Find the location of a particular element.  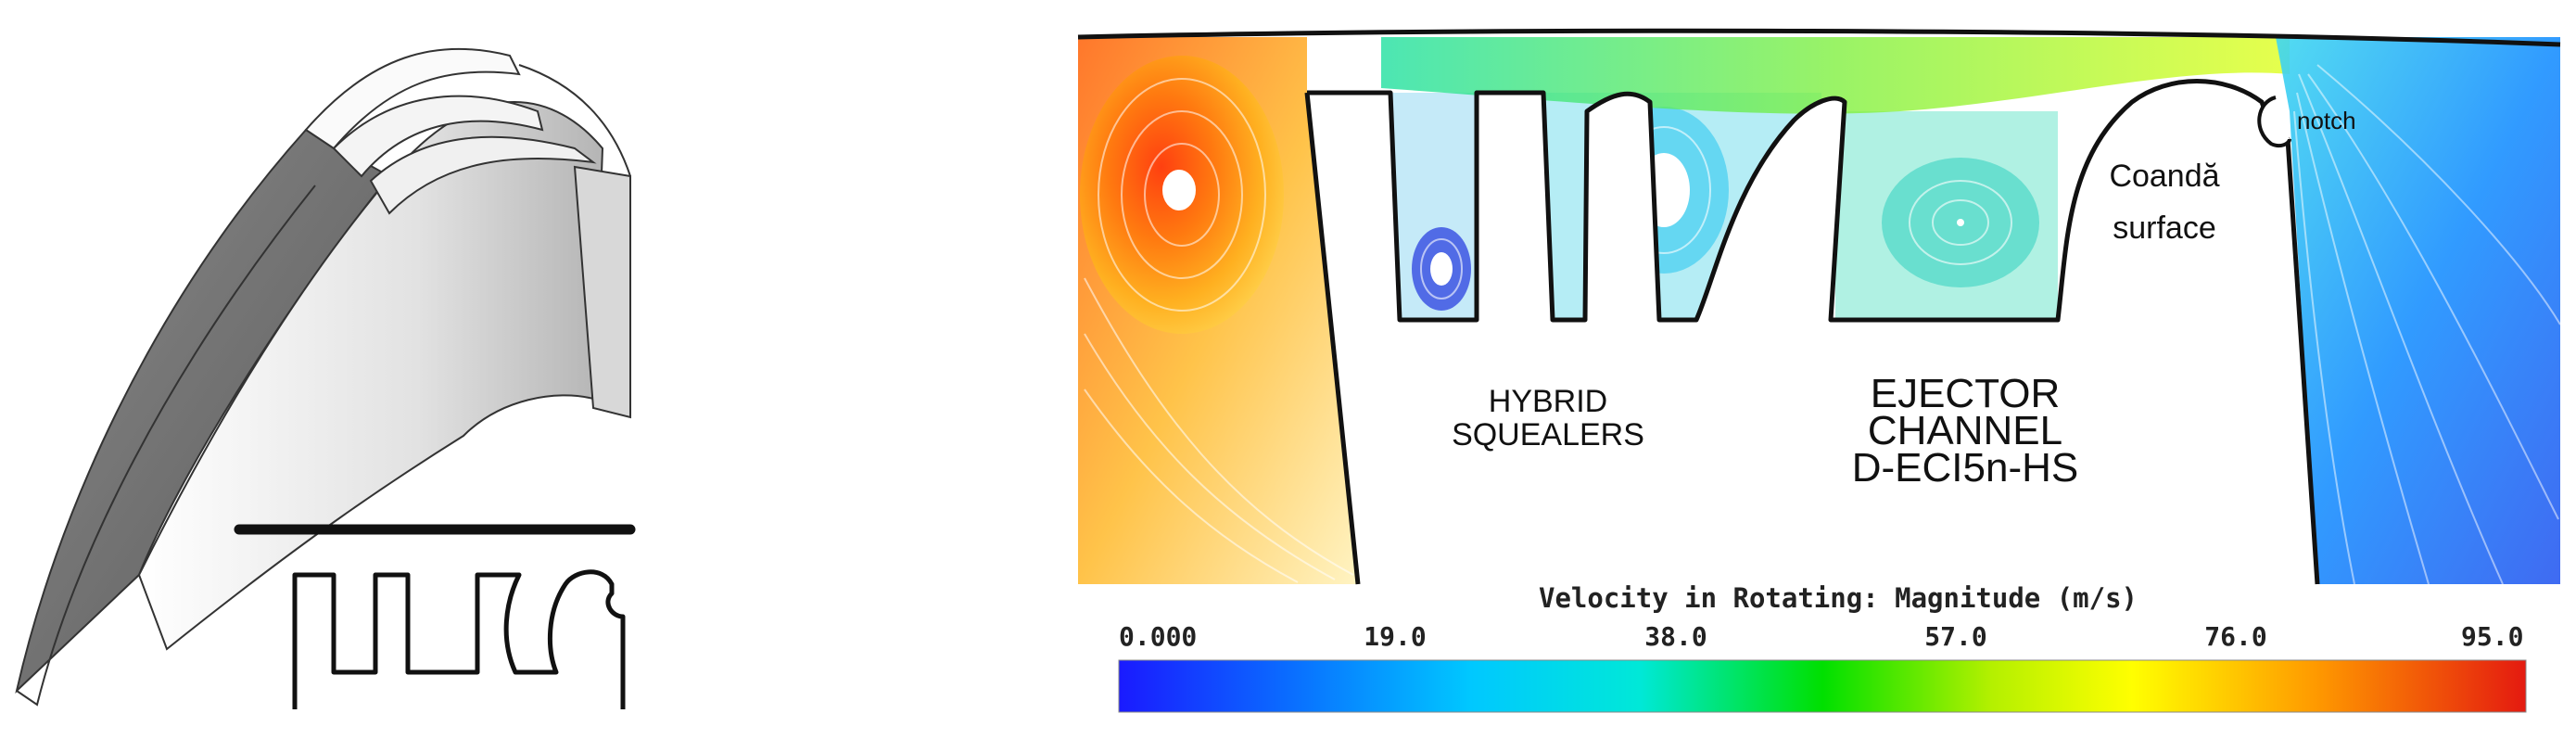

notch-label: notch is located at coordinates (2326, 120).